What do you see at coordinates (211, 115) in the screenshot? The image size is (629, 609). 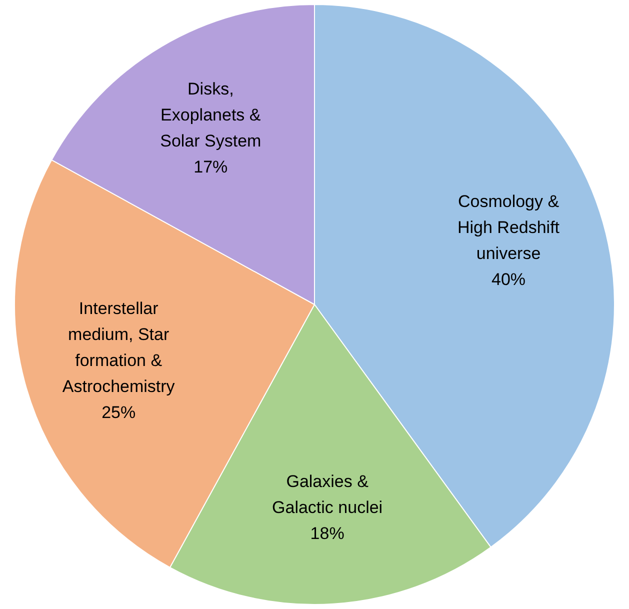 I see `slice-label: Disks, Exoplanets & Solar System` at bounding box center [211, 115].